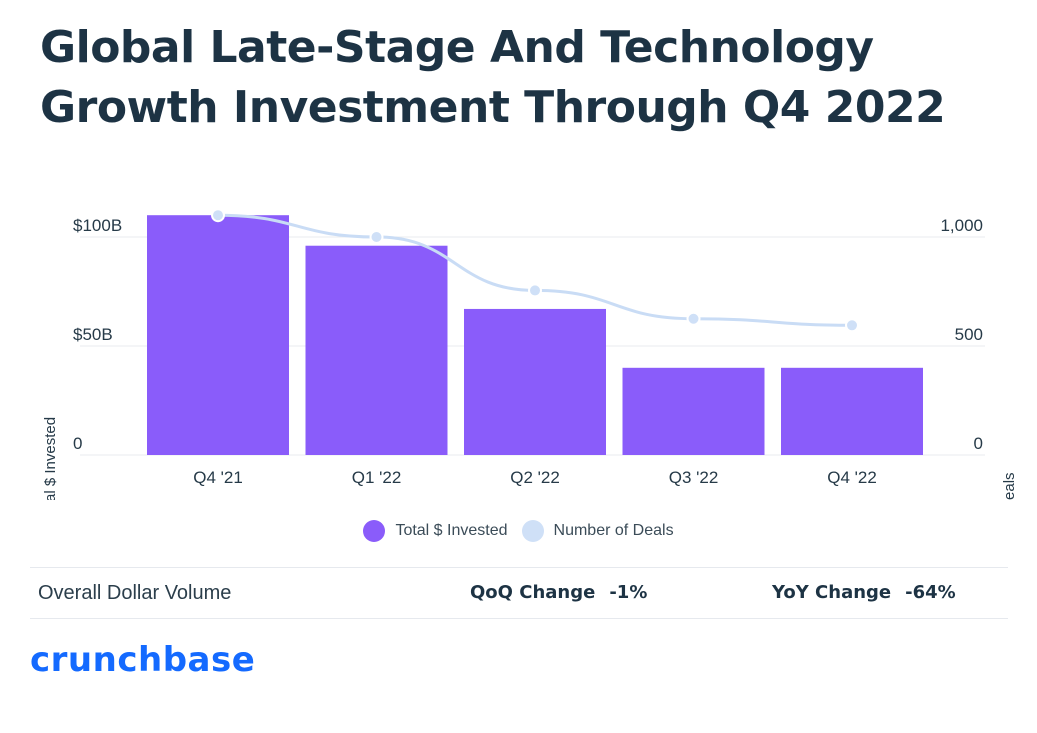  Describe the element at coordinates (374, 531) in the screenshot. I see `legend-swatch-invested-icon` at that location.